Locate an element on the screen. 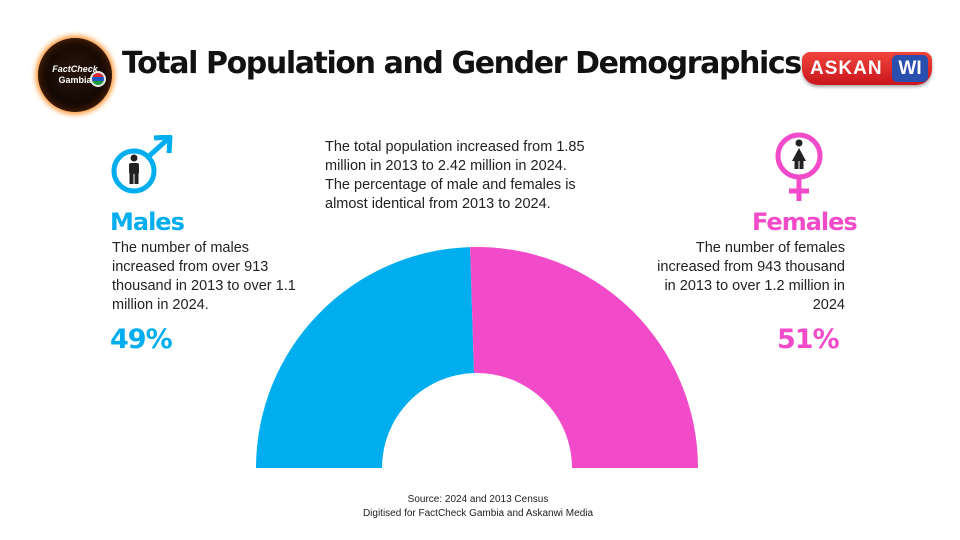  askanwi-logo: ASKAN WI is located at coordinates (867, 68).